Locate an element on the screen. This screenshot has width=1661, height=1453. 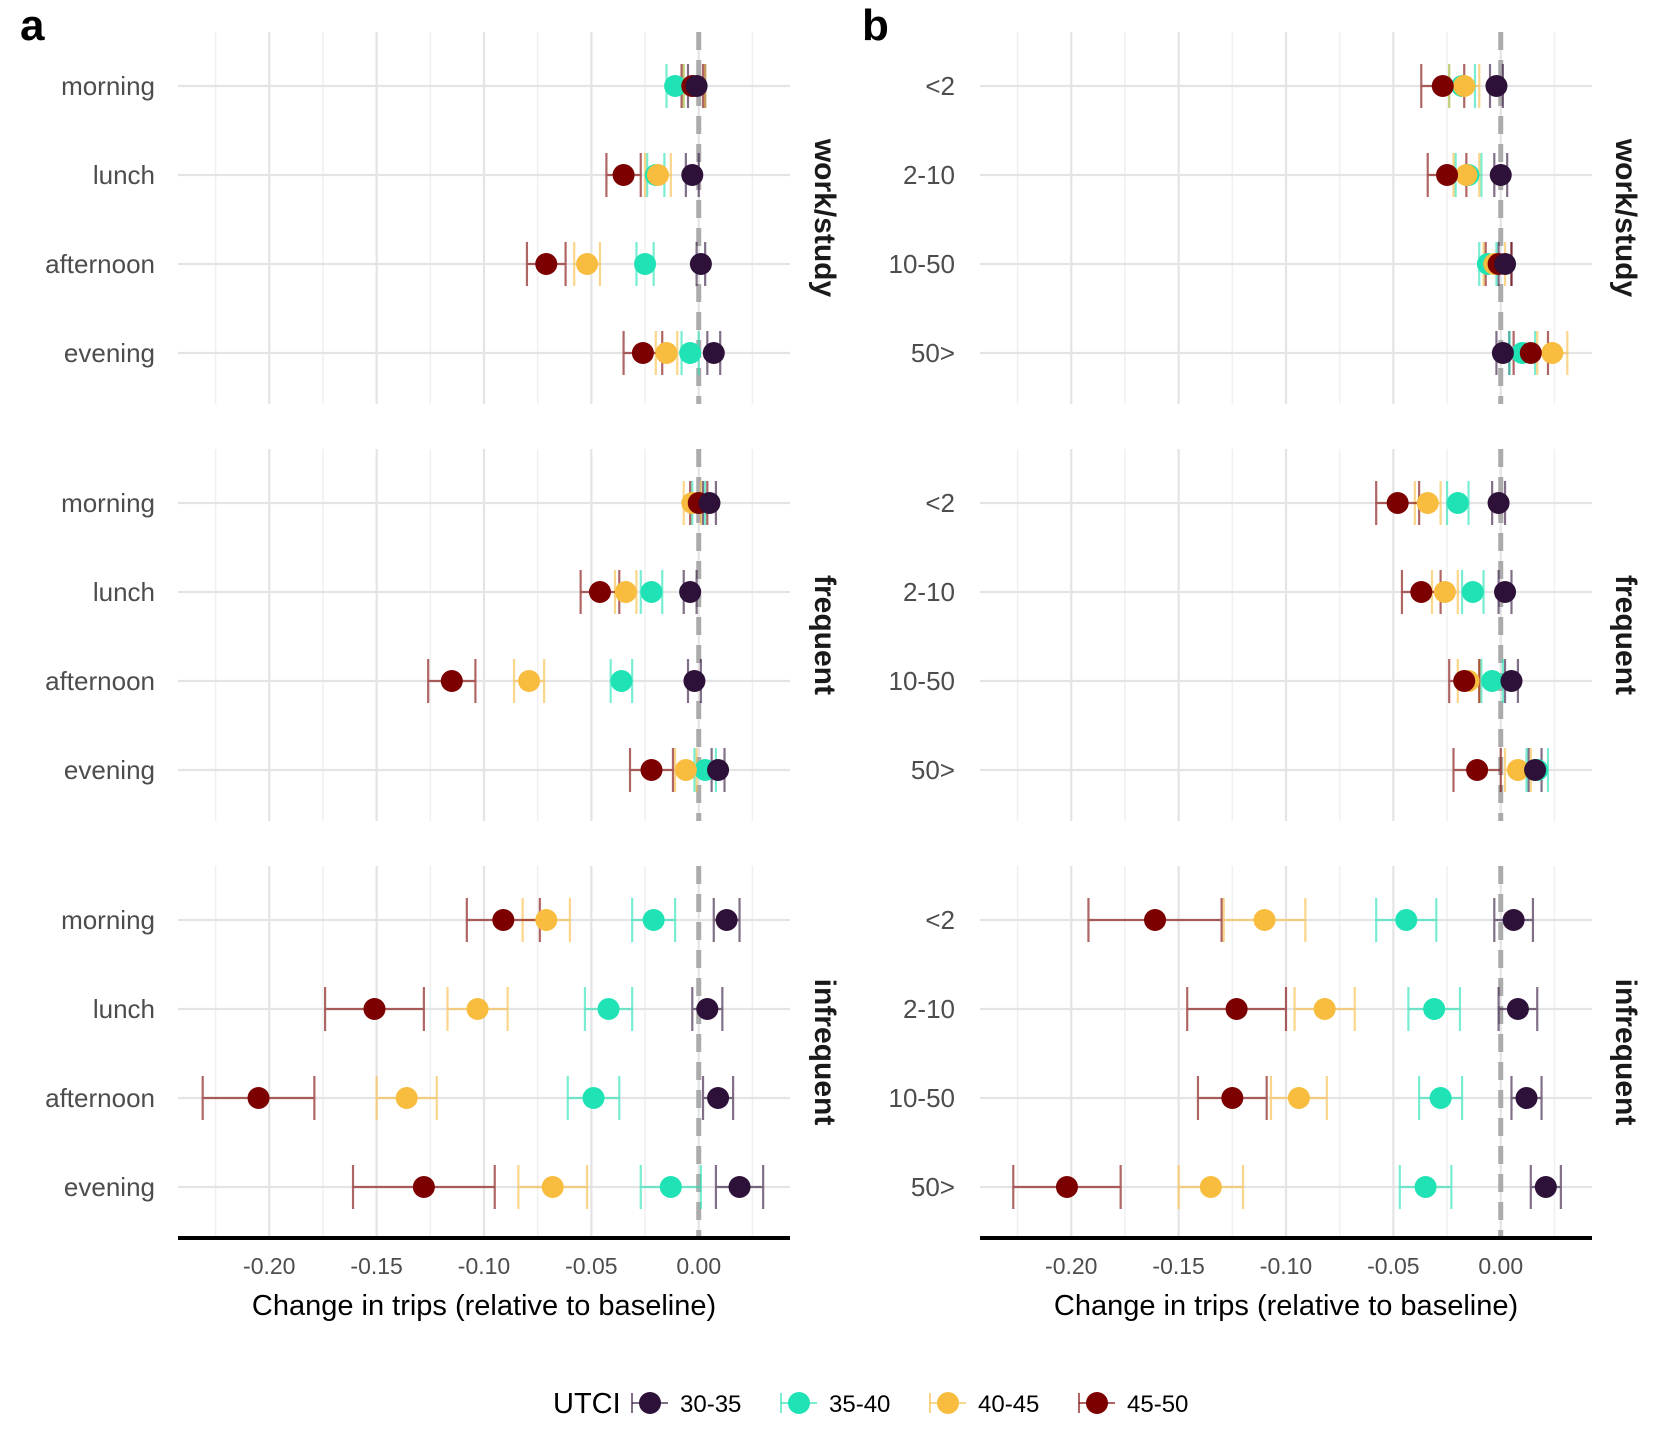
x-axis-title: Change in trips (relative to baseline) is located at coordinates (484, 1306).